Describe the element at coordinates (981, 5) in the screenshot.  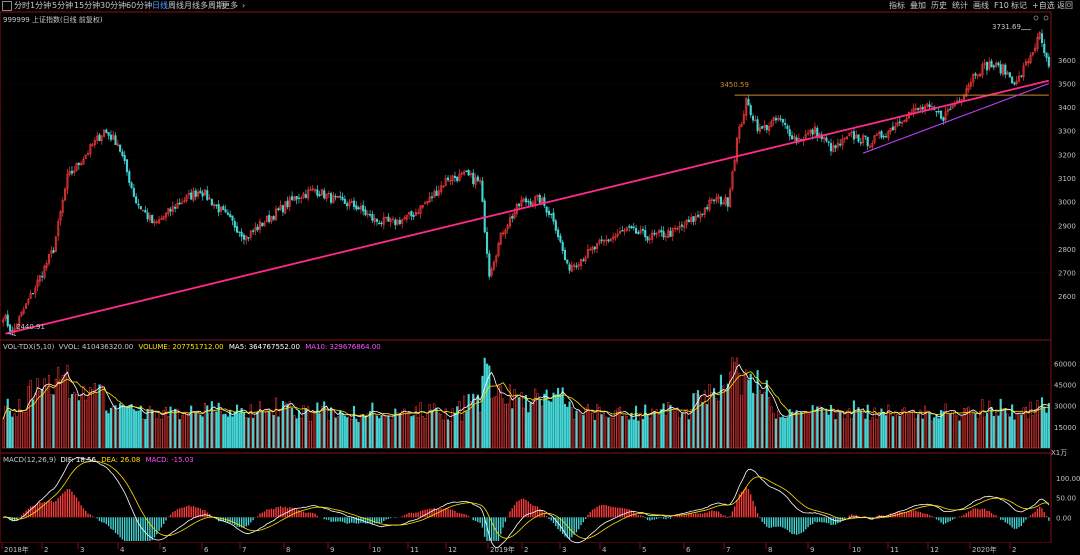
I see `tool-button-4: 画线` at that location.